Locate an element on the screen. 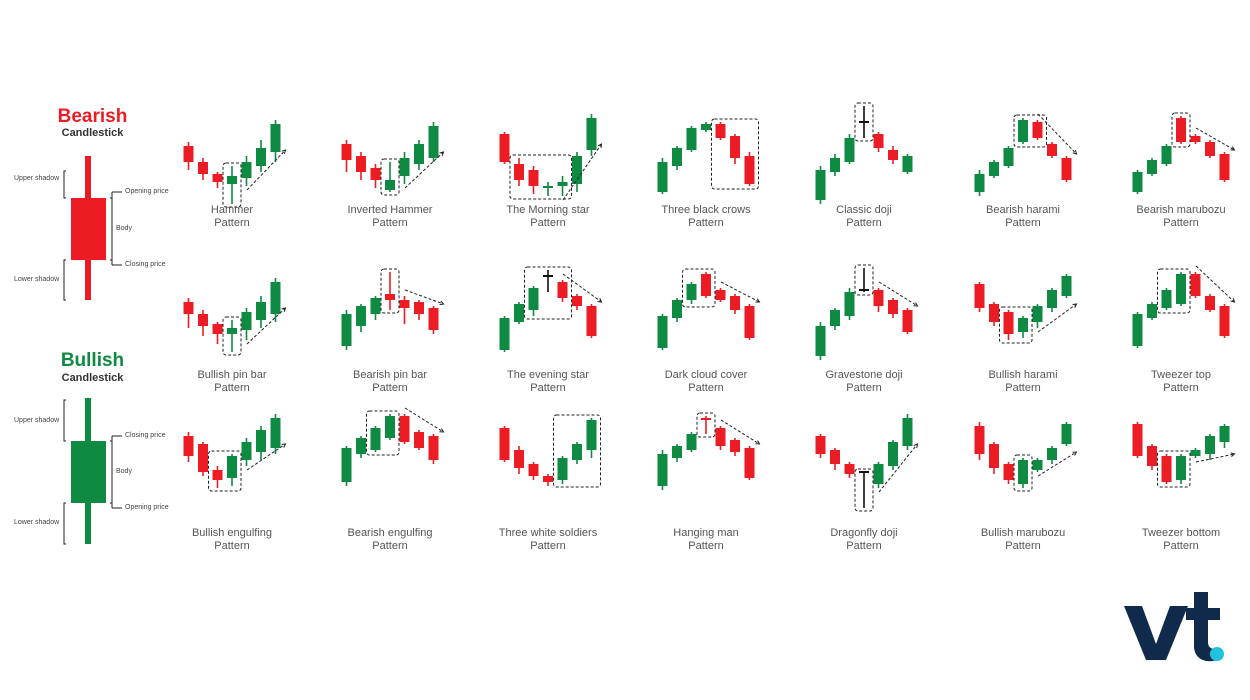 This screenshot has height=700, width=1250. tweezer-top-highlight-box is located at coordinates (1174, 291).